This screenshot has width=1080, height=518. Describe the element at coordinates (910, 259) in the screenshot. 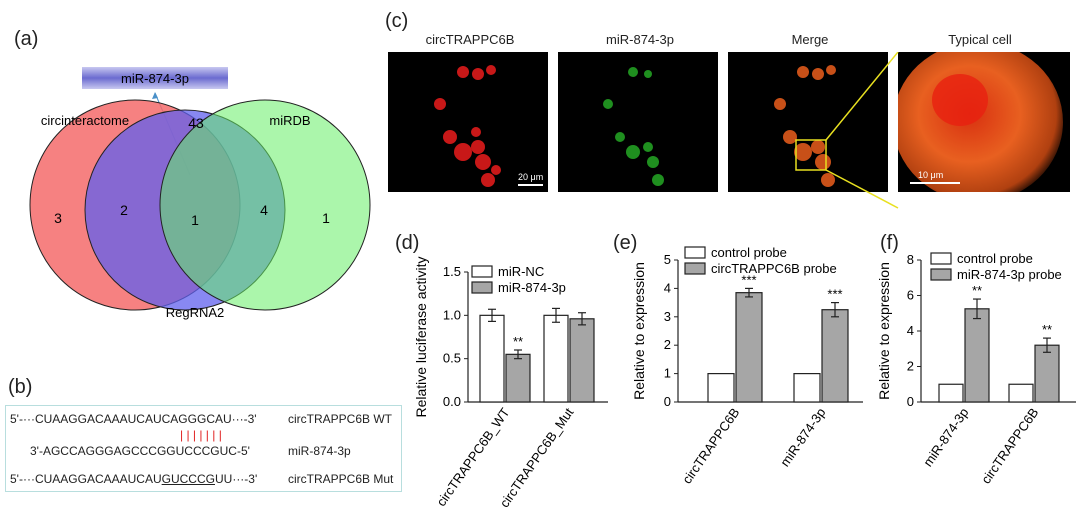

I see `y-tick-label: 8` at that location.